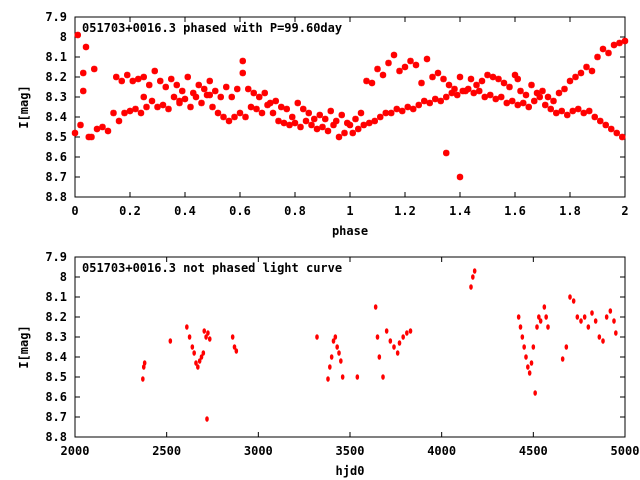 The height and width of the screenshot is (480, 640). What do you see at coordinates (166, 451) in the screenshot?
I see `x-tick-label: 2500` at bounding box center [166, 451].